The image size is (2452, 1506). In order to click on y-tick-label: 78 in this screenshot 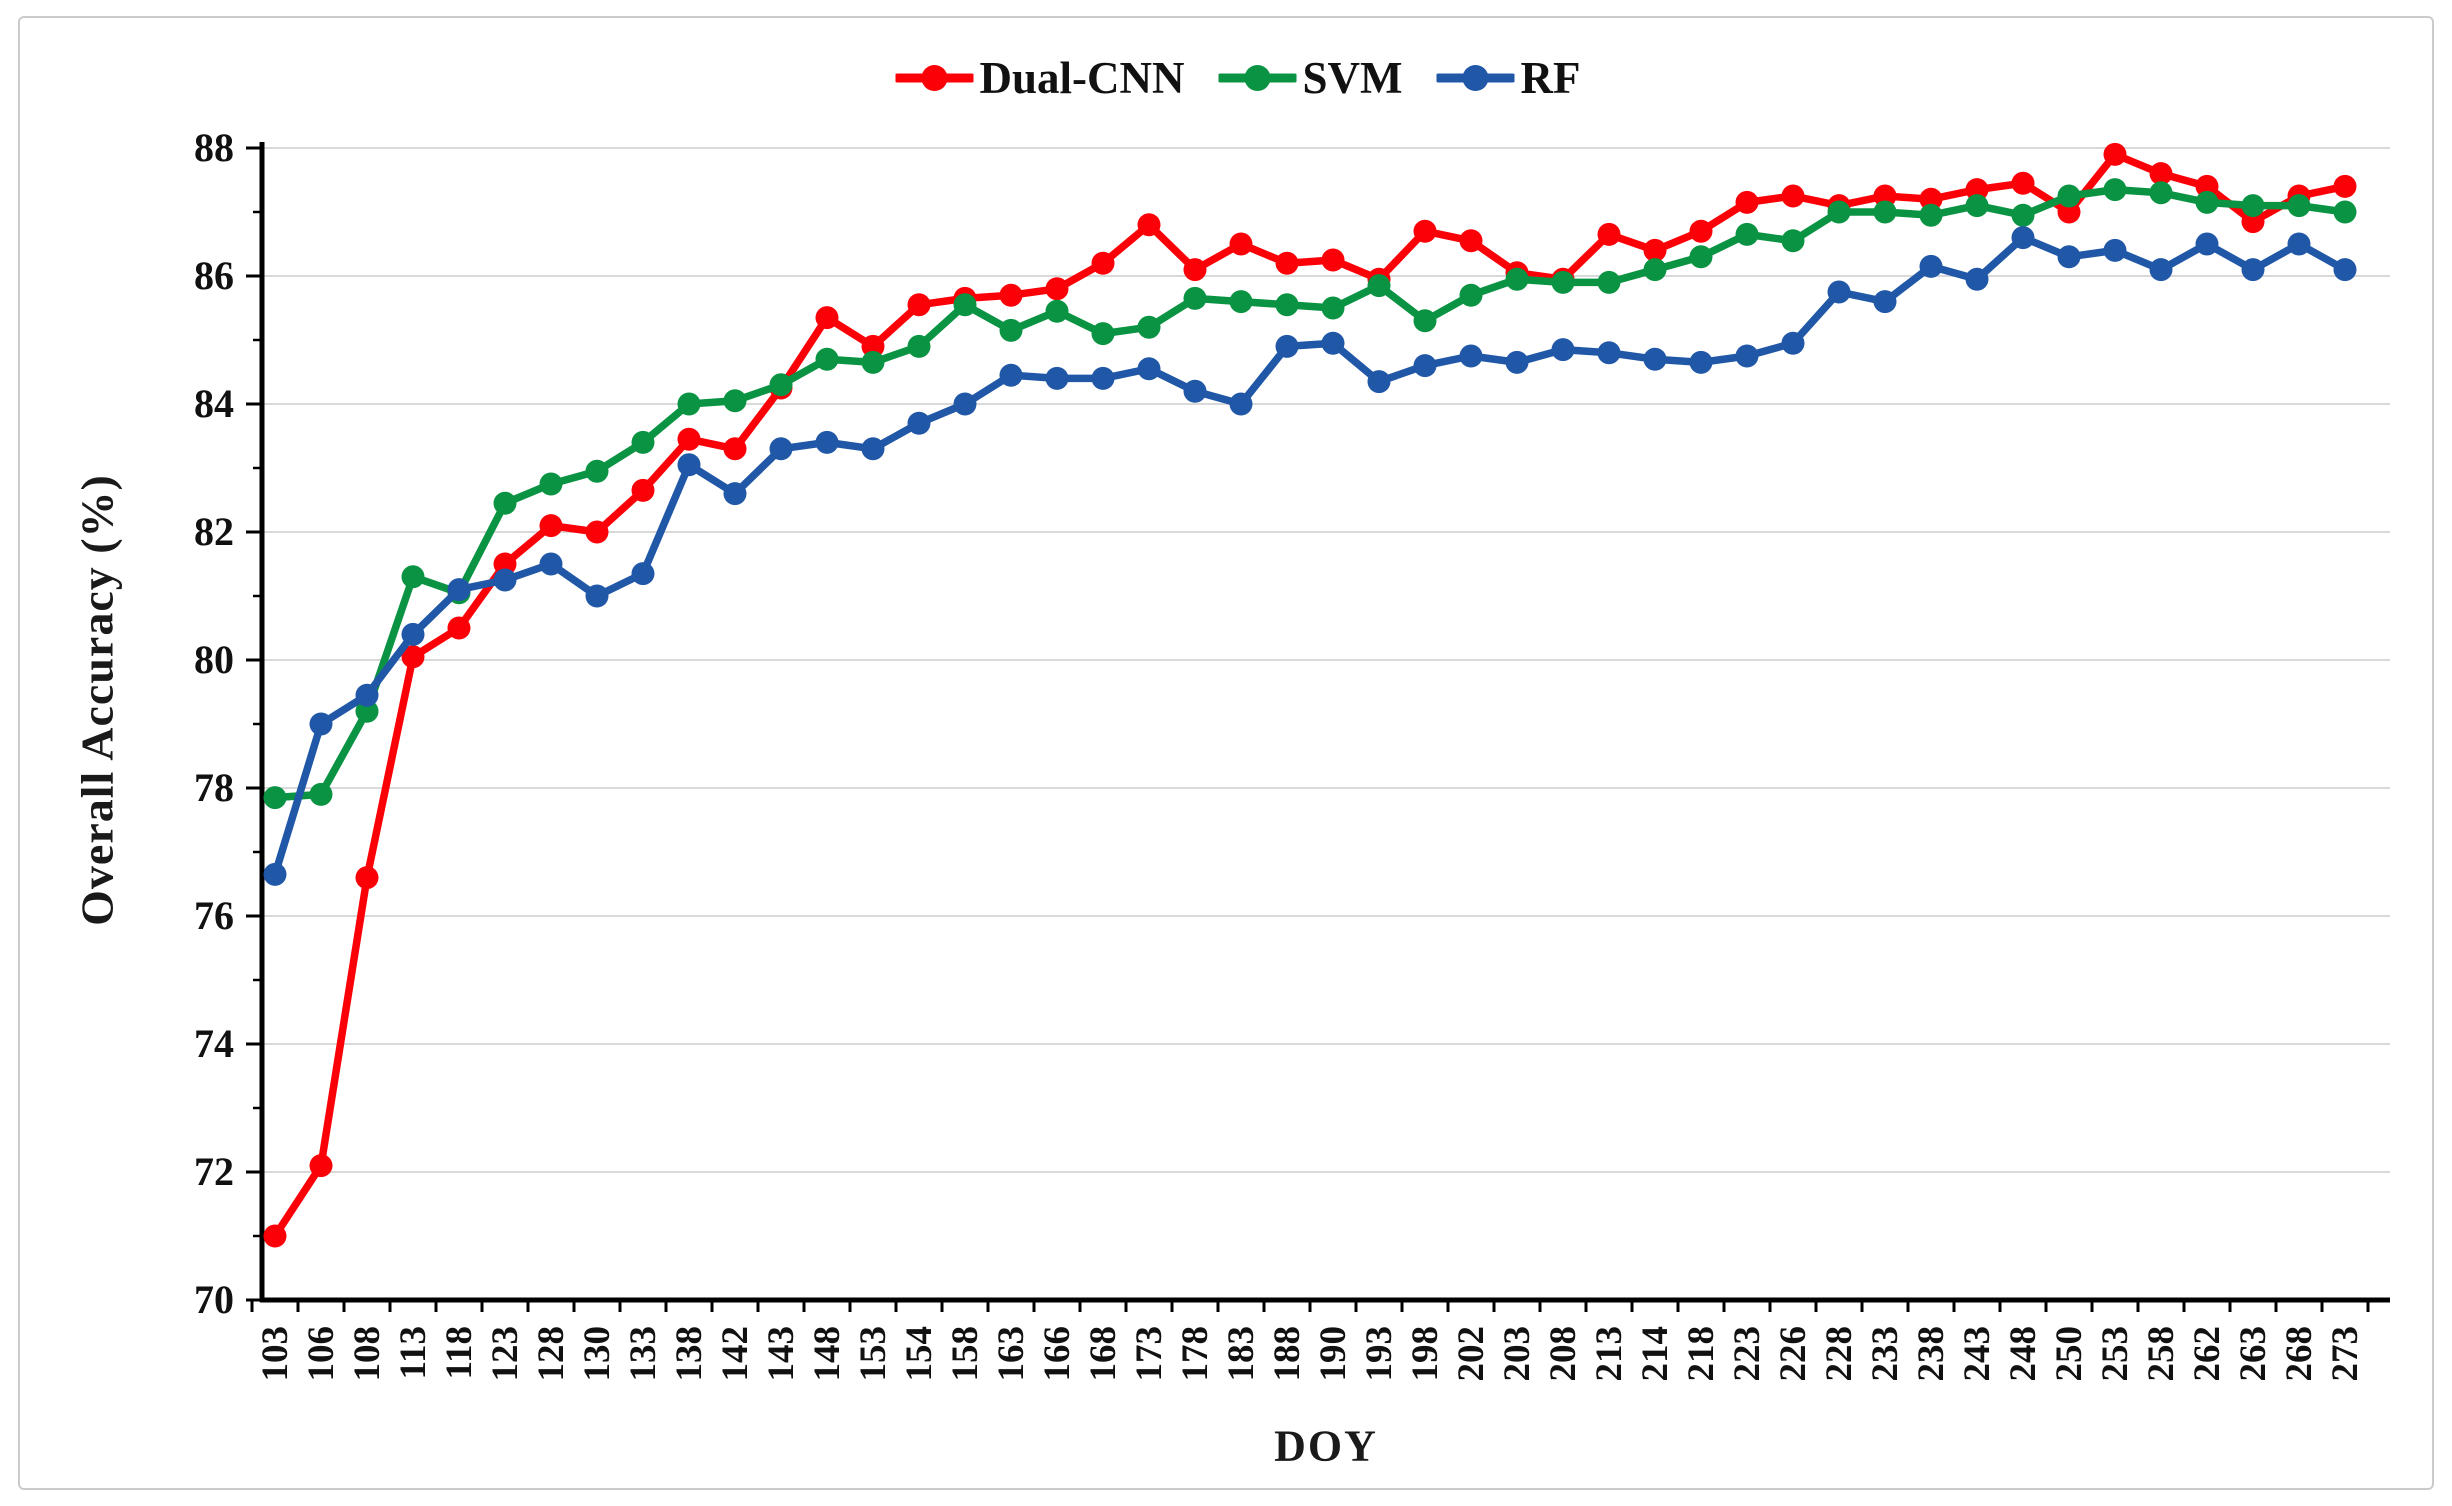, I will do `click(214, 787)`.